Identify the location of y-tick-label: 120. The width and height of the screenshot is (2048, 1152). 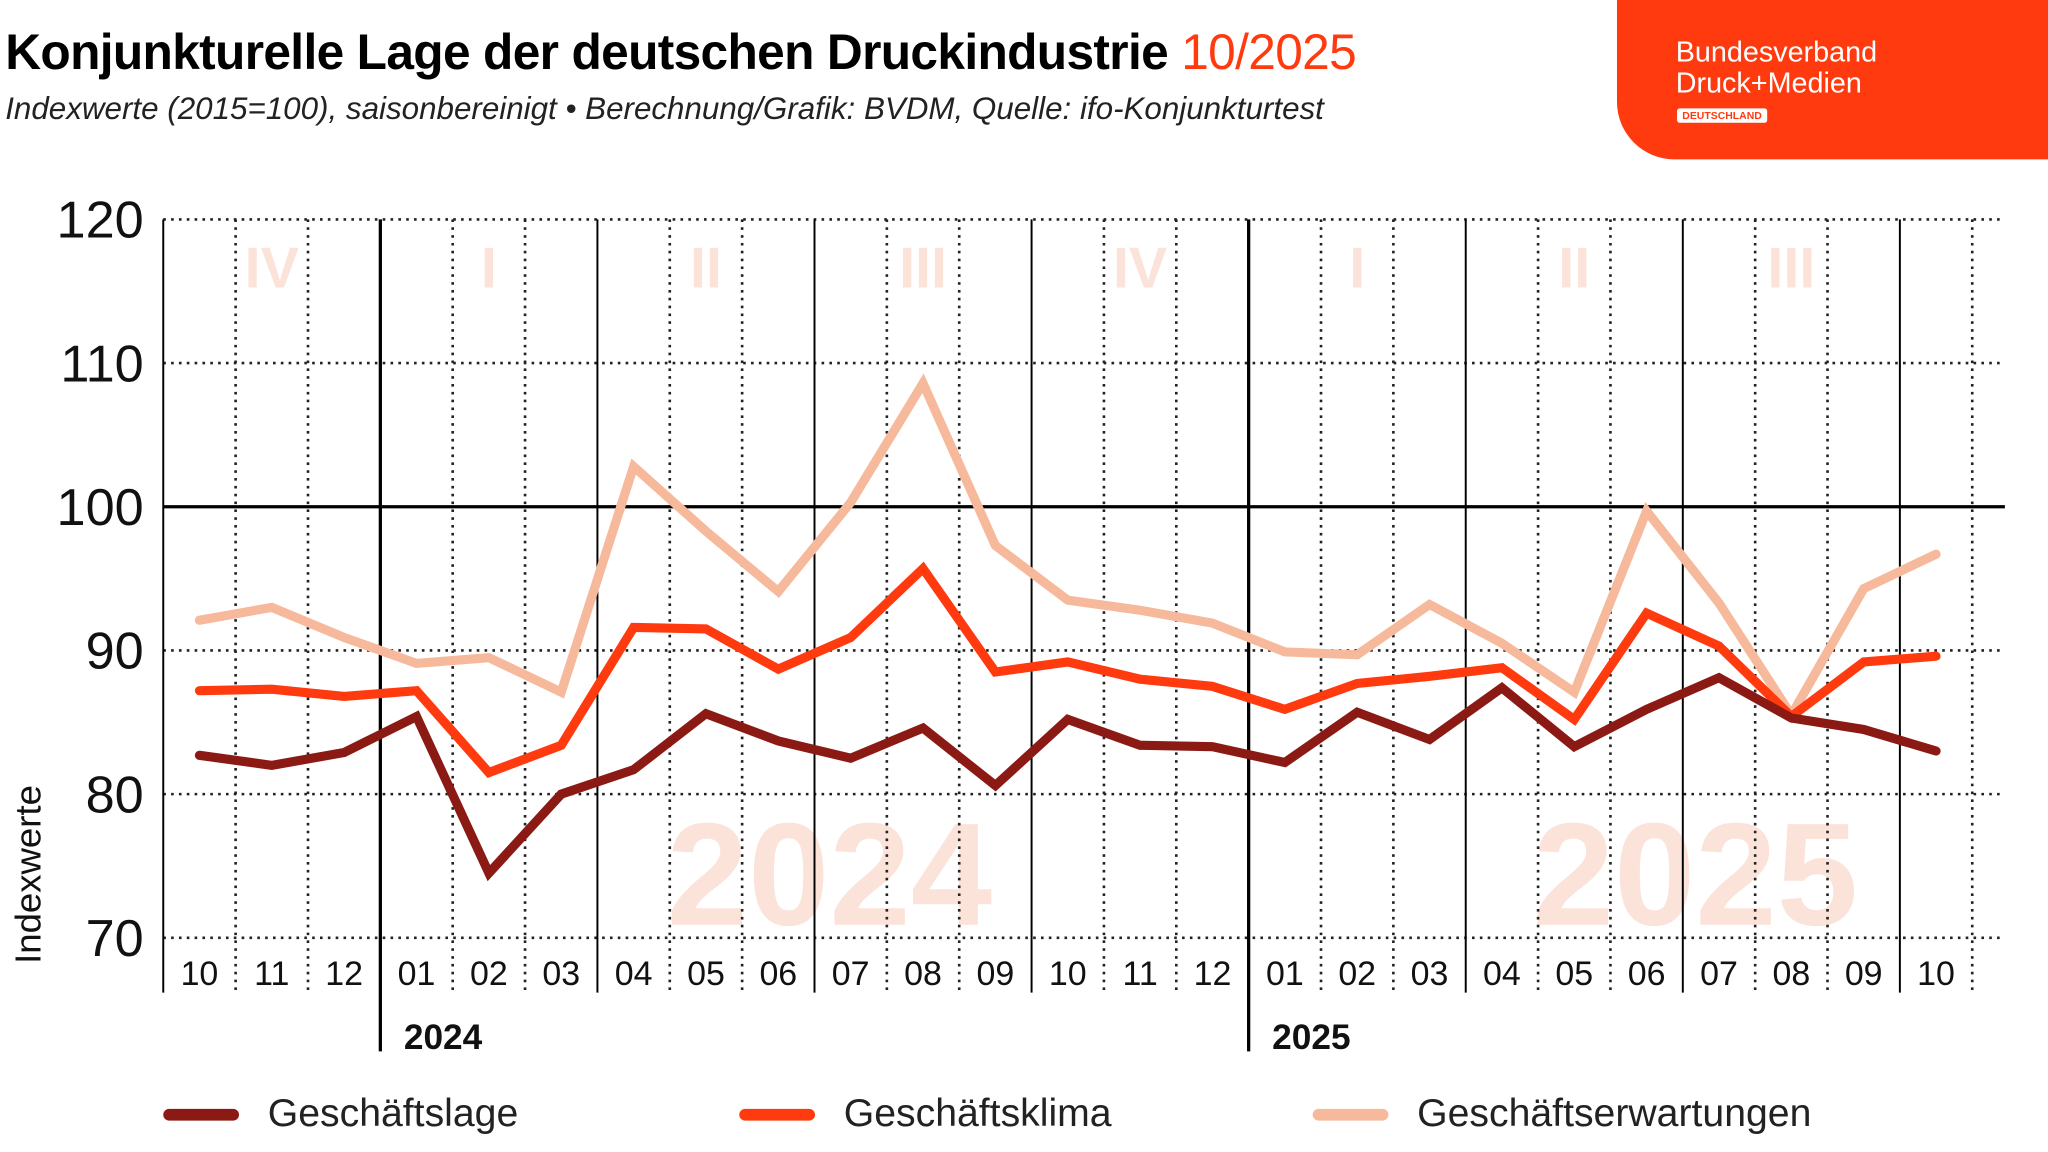
(100, 221).